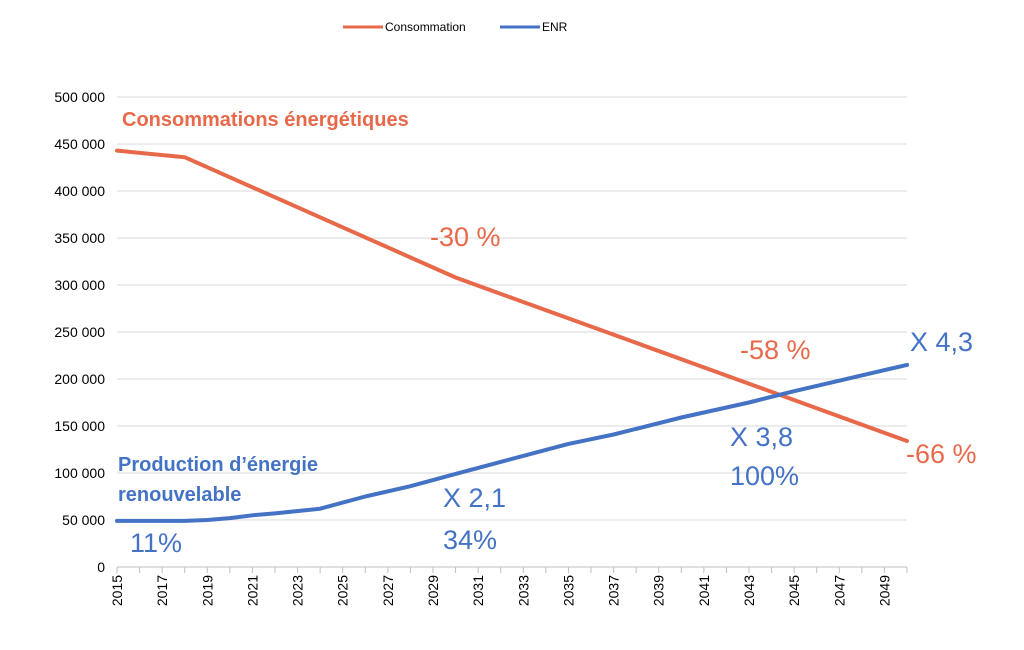 The height and width of the screenshot is (650, 1024). What do you see at coordinates (523, 590) in the screenshot?
I see `x-tick-label: 2033` at bounding box center [523, 590].